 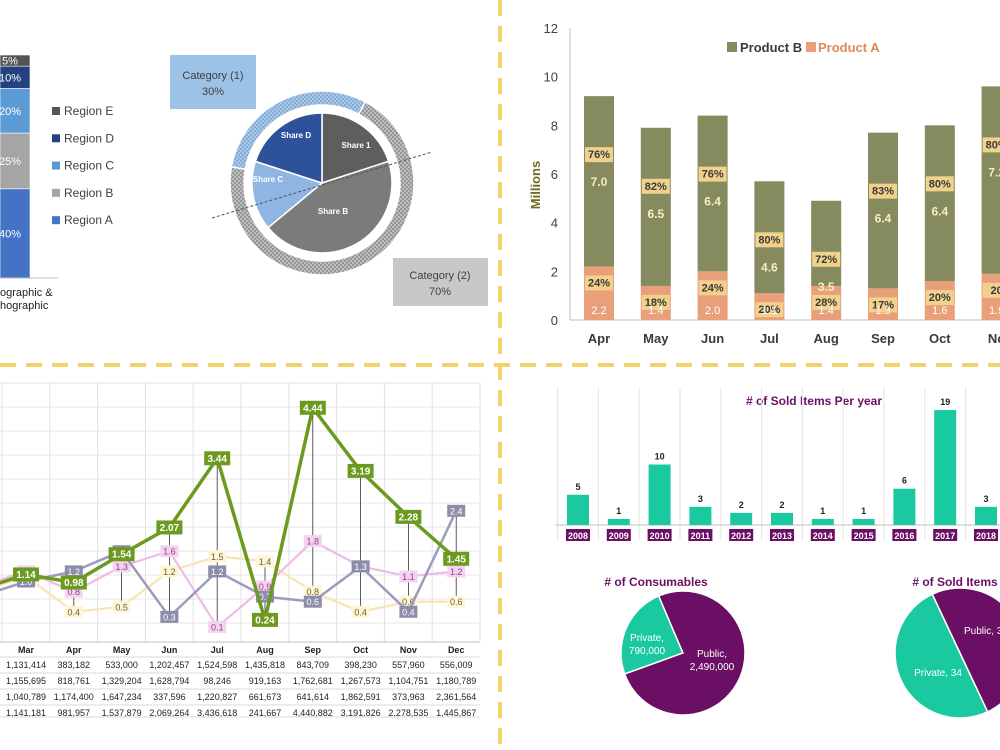 I want to click on point-label-gray: 0.7, so click(x=265, y=597).